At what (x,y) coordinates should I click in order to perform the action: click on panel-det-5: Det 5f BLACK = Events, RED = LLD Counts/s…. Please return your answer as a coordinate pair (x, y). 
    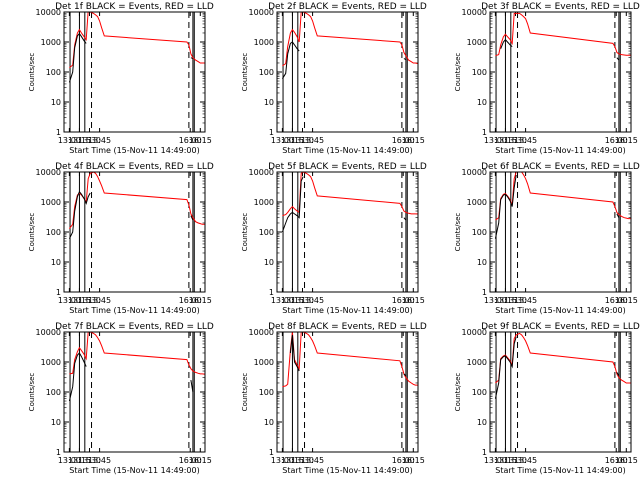
    Looking at the image, I should click on (334, 238).